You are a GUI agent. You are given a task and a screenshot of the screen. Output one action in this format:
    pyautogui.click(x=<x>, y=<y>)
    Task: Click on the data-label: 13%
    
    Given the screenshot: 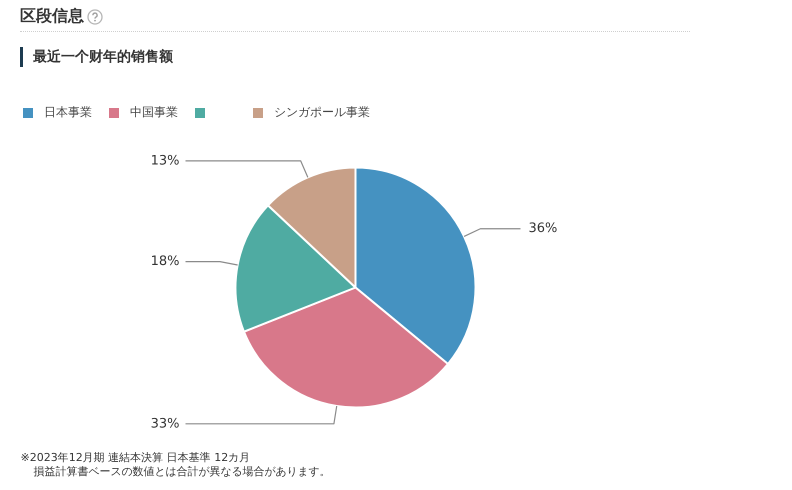 What is the action you would take?
    pyautogui.click(x=165, y=160)
    